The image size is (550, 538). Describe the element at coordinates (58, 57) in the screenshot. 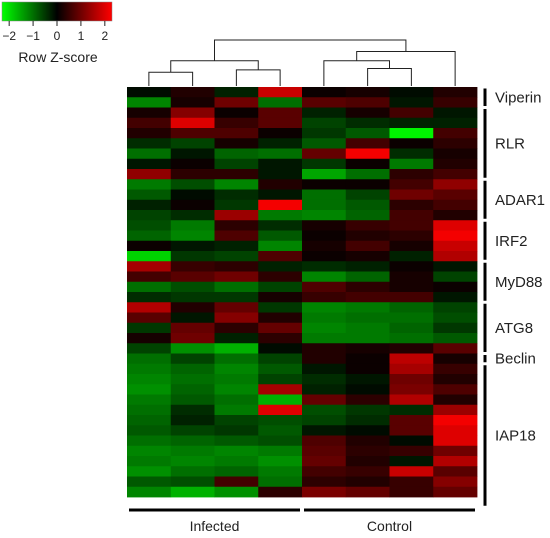

I see `color-key-title: Row Z-score` at that location.